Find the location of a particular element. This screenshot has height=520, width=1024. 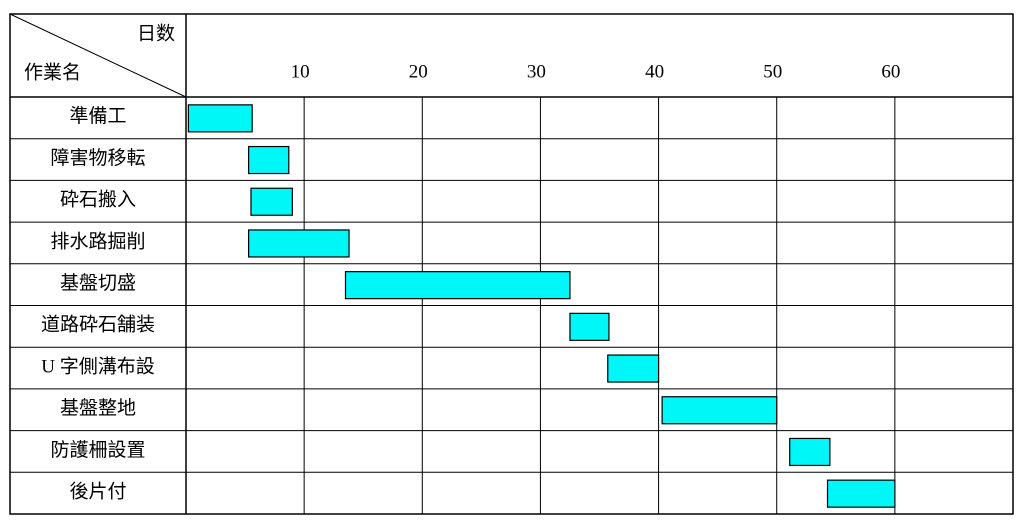

category-label: U 字側溝布設 is located at coordinates (97, 366).